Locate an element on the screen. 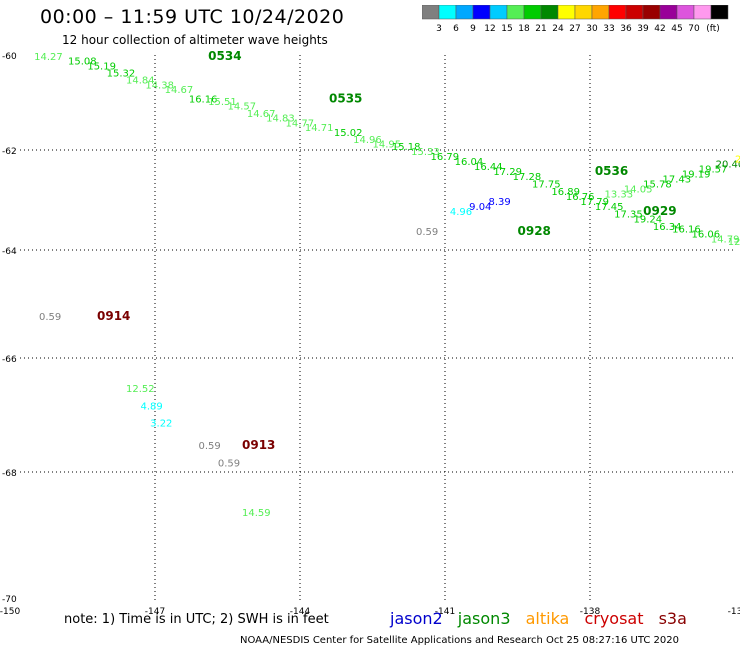 This screenshot has height=650, width=740. y-tick-label: -66 is located at coordinates (9, 360).